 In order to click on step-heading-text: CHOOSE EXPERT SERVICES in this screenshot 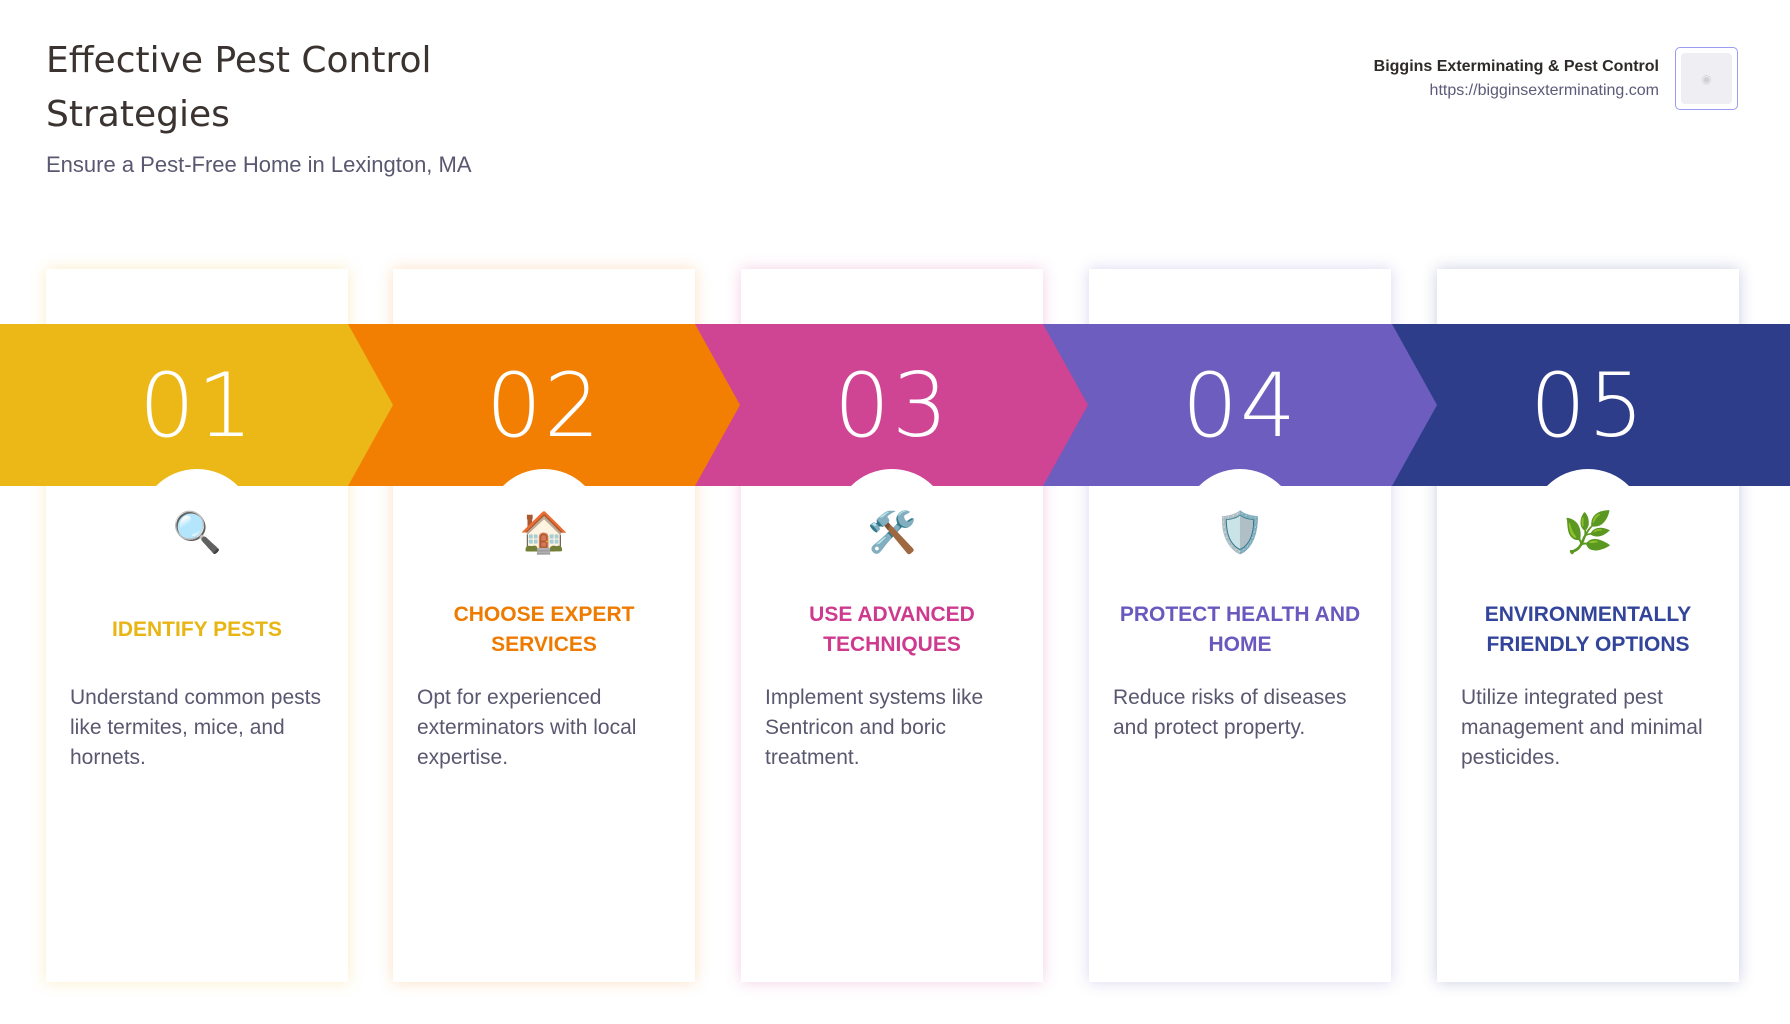, I will do `click(544, 629)`.